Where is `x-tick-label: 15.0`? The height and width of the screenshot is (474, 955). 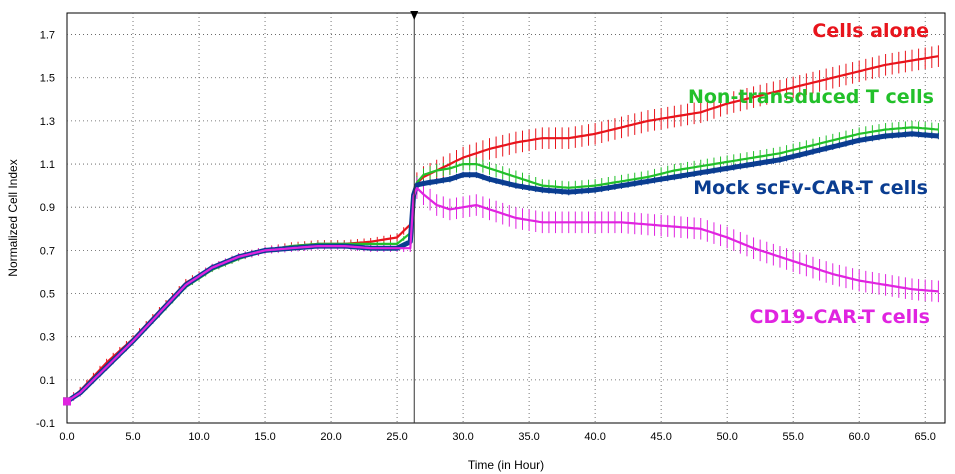 x-tick-label: 15.0 is located at coordinates (264, 437).